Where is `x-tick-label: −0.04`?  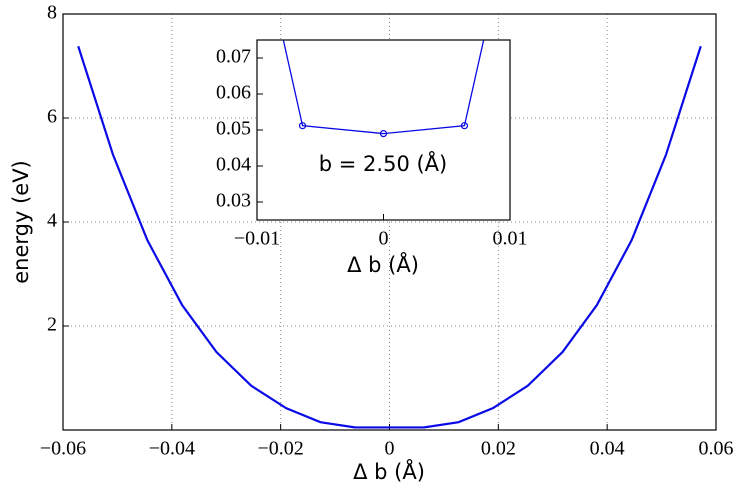
x-tick-label: −0.04 is located at coordinates (172, 449).